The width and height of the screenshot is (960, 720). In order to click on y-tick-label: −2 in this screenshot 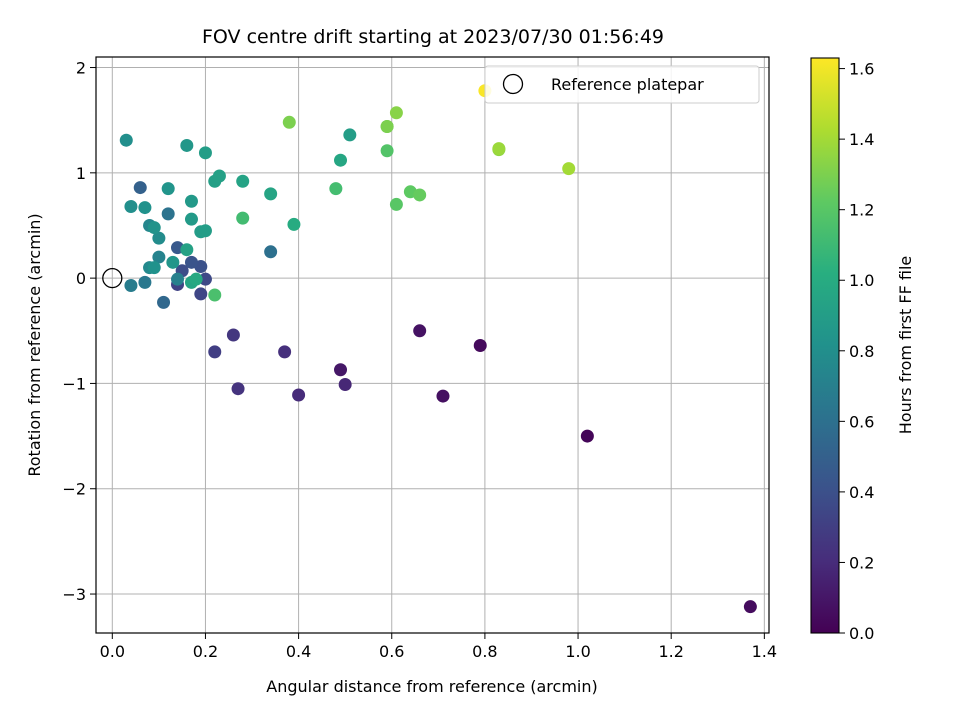, I will do `click(74, 489)`.